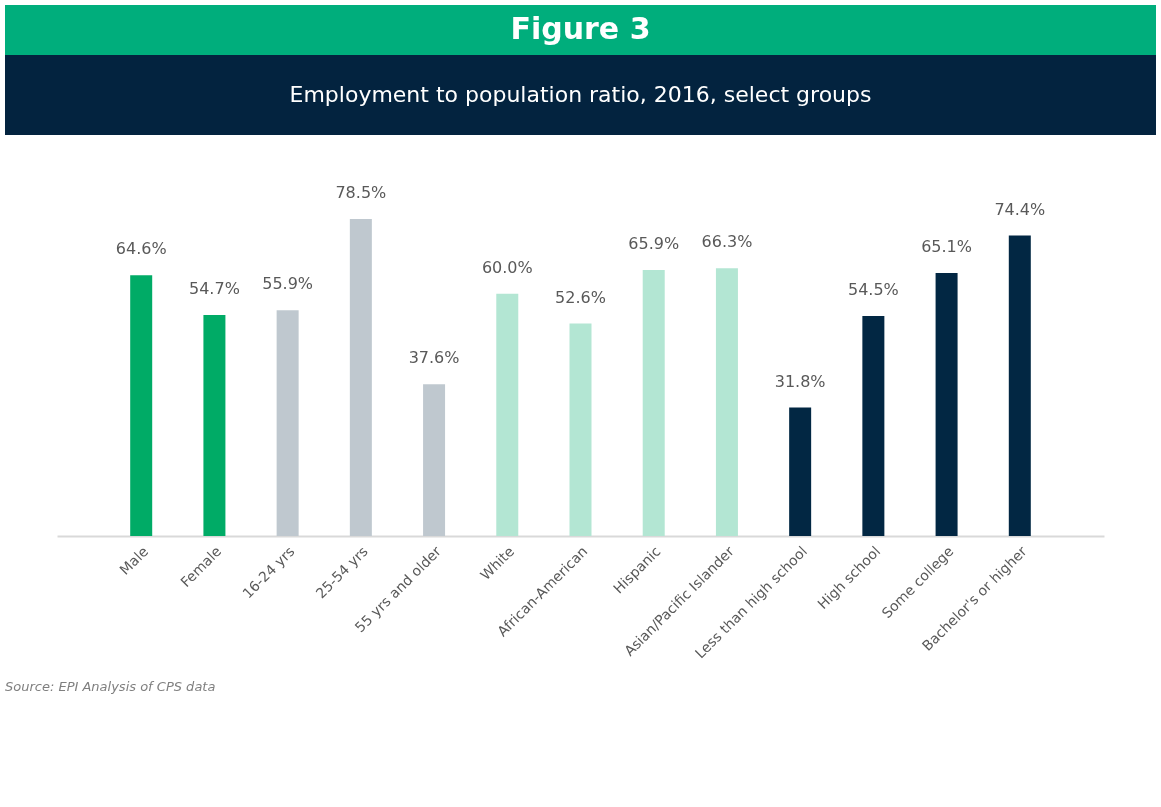  What do you see at coordinates (434, 358) in the screenshot?
I see `data-label: 37.6%` at bounding box center [434, 358].